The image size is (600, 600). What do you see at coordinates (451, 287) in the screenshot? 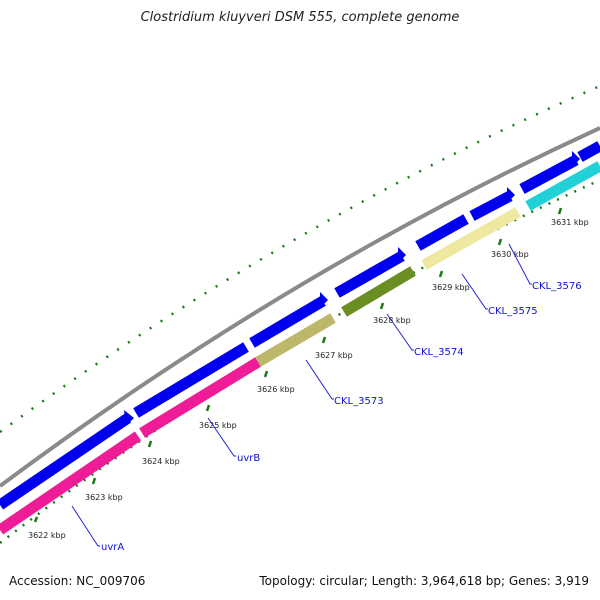
I see `tick-label-3629: 3629 kbp` at bounding box center [451, 287].